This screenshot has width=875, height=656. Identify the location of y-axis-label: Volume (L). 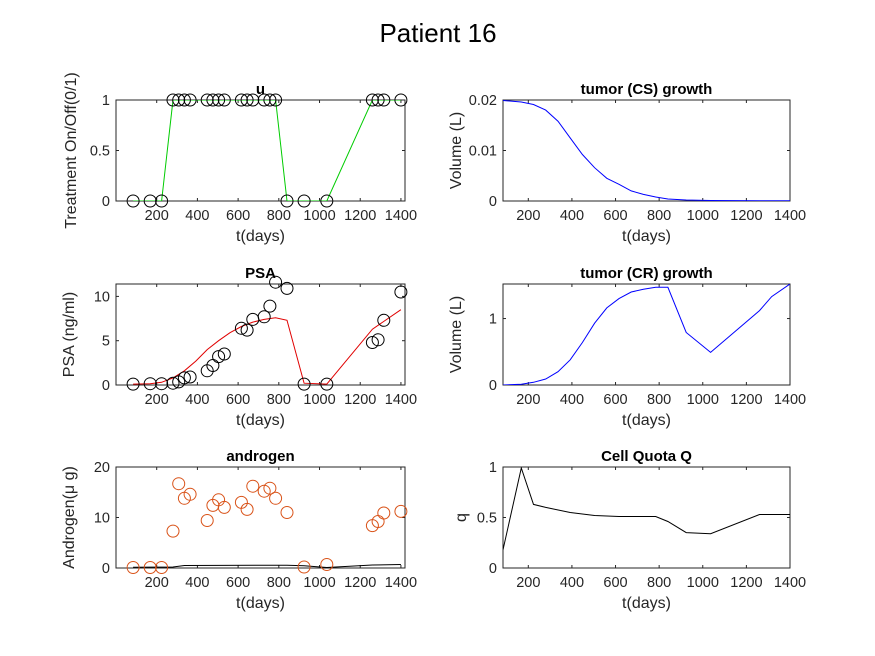
(456, 150).